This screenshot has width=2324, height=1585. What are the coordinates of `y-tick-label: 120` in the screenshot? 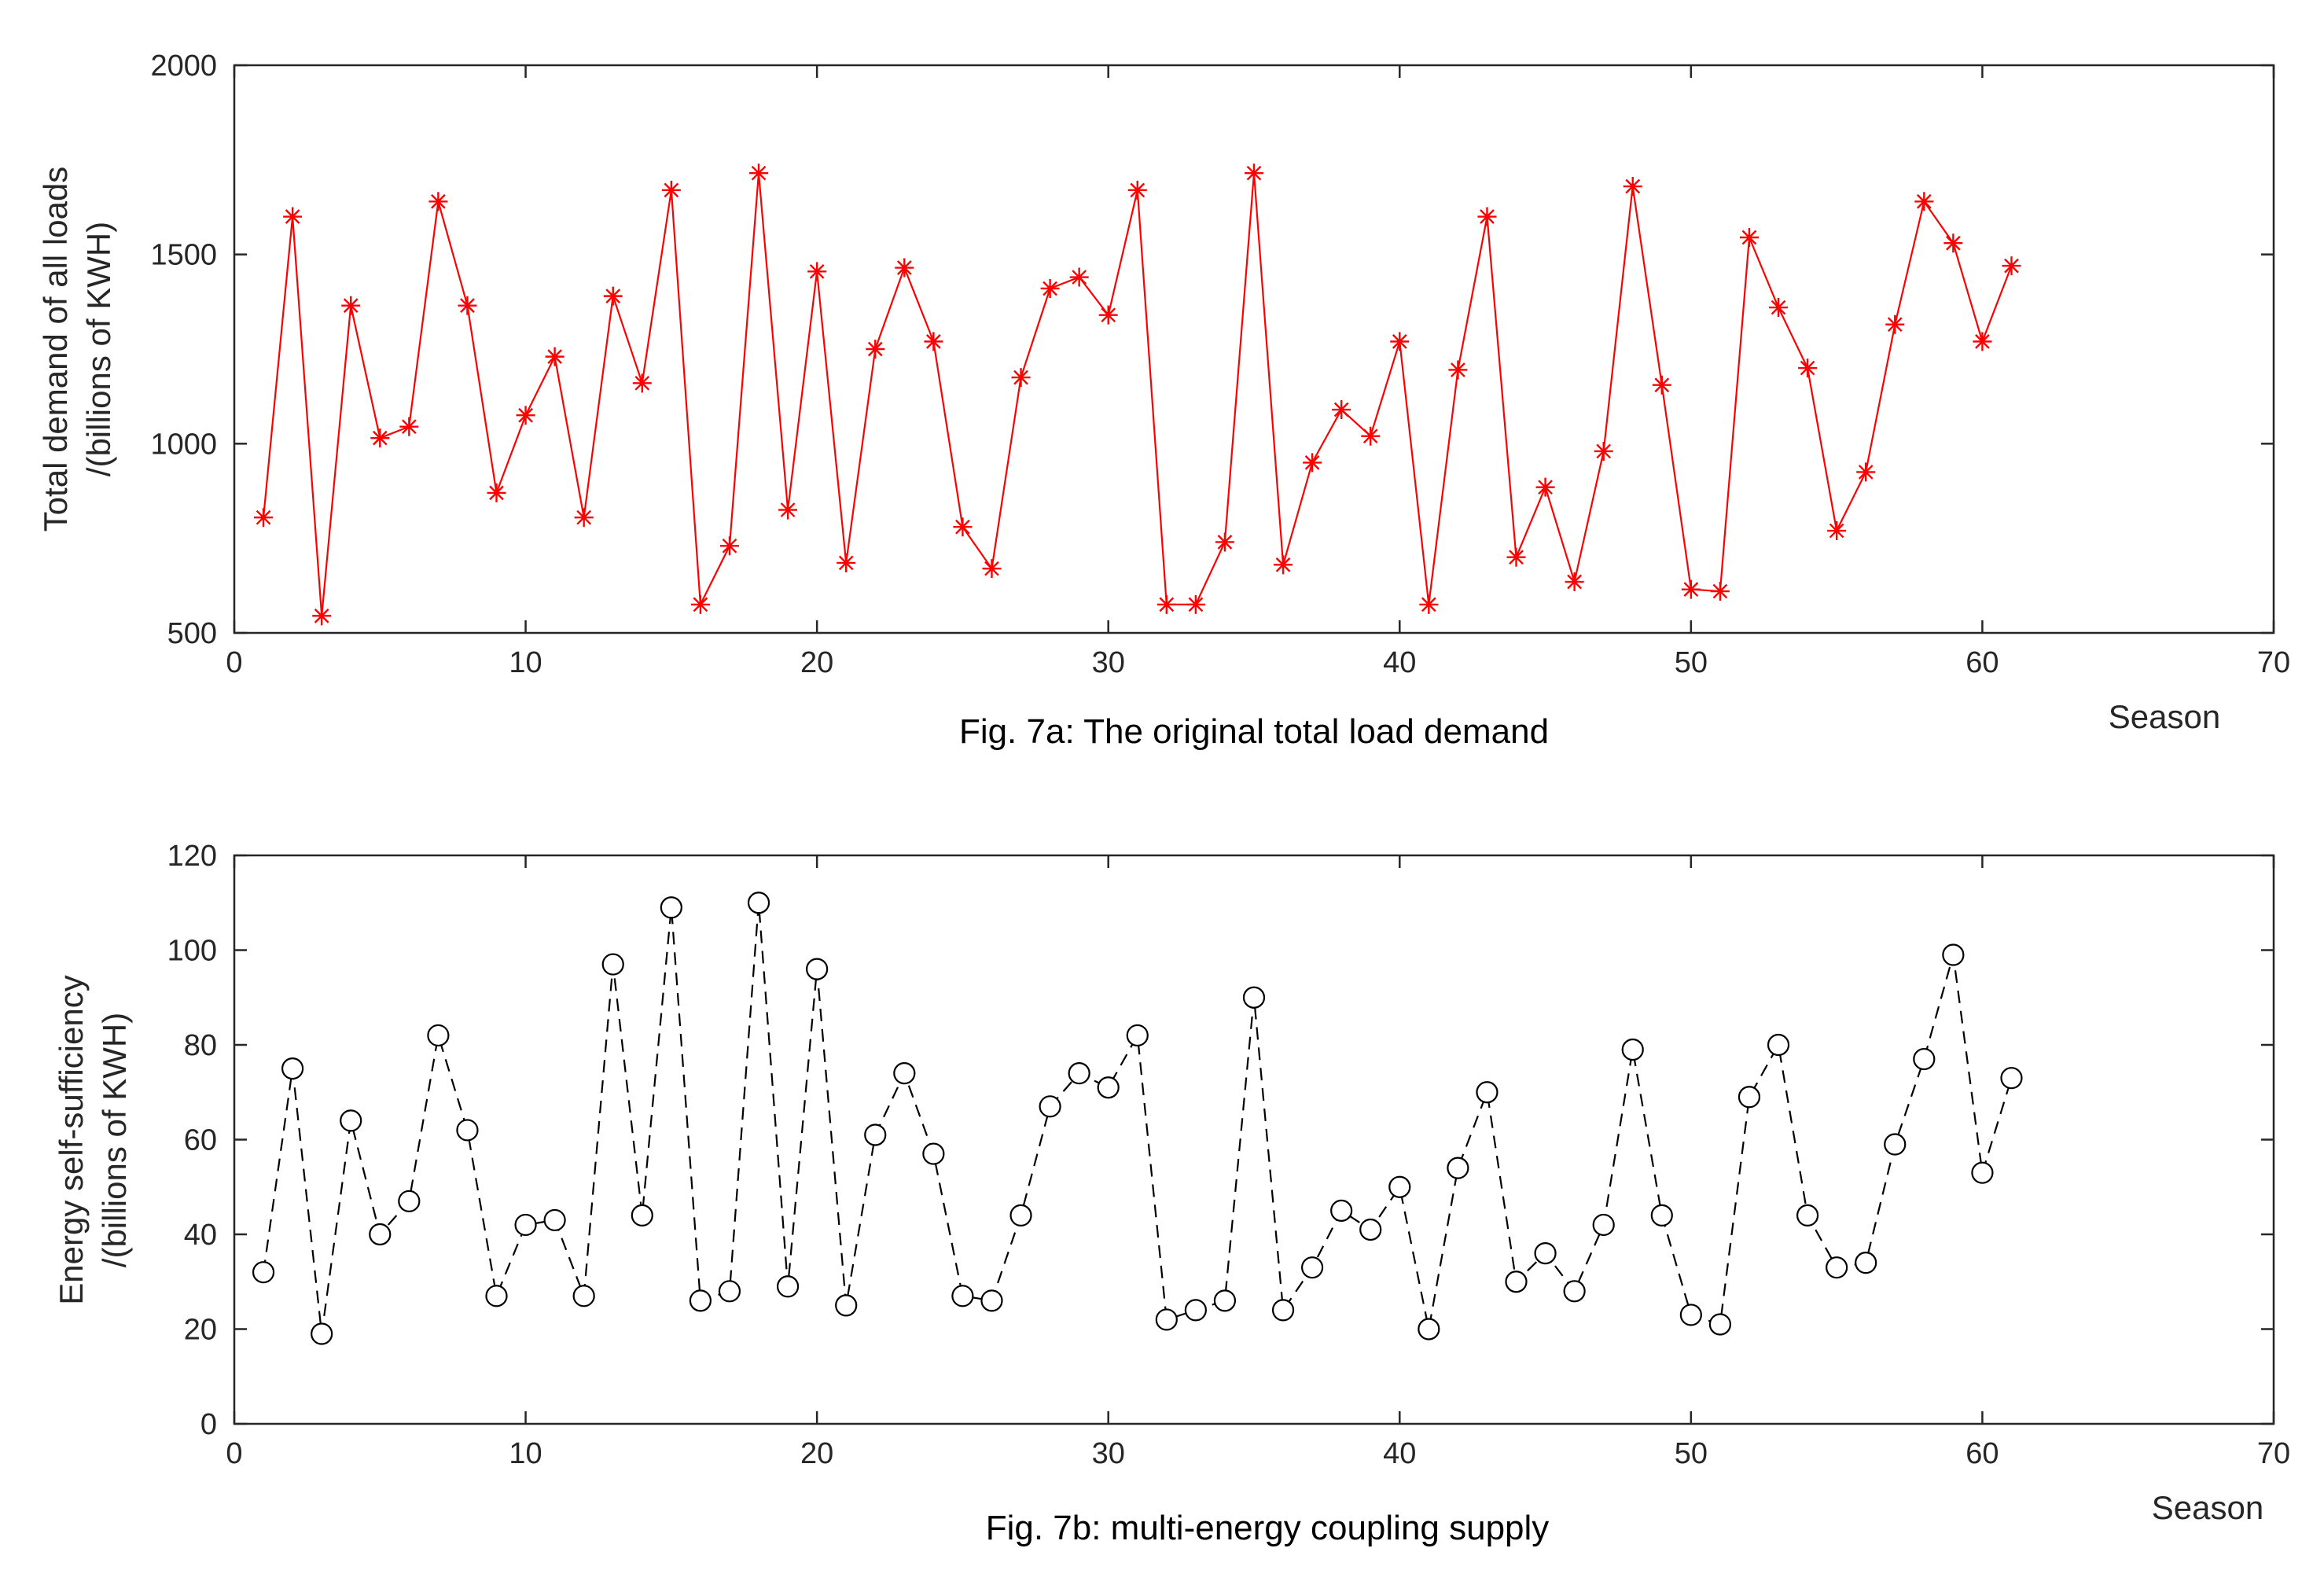 It's located at (192, 856).